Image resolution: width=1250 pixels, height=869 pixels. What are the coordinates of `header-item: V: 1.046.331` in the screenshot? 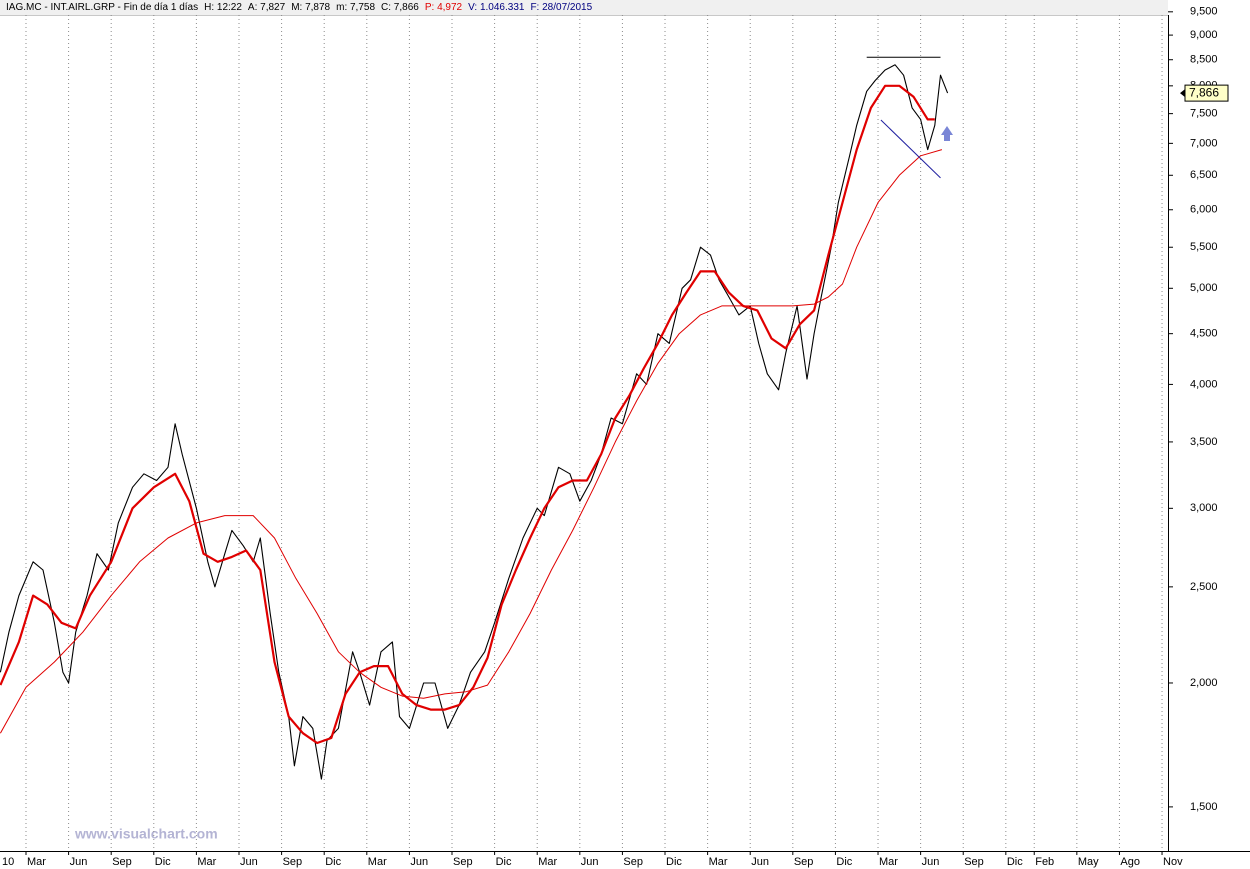 It's located at (496, 7).